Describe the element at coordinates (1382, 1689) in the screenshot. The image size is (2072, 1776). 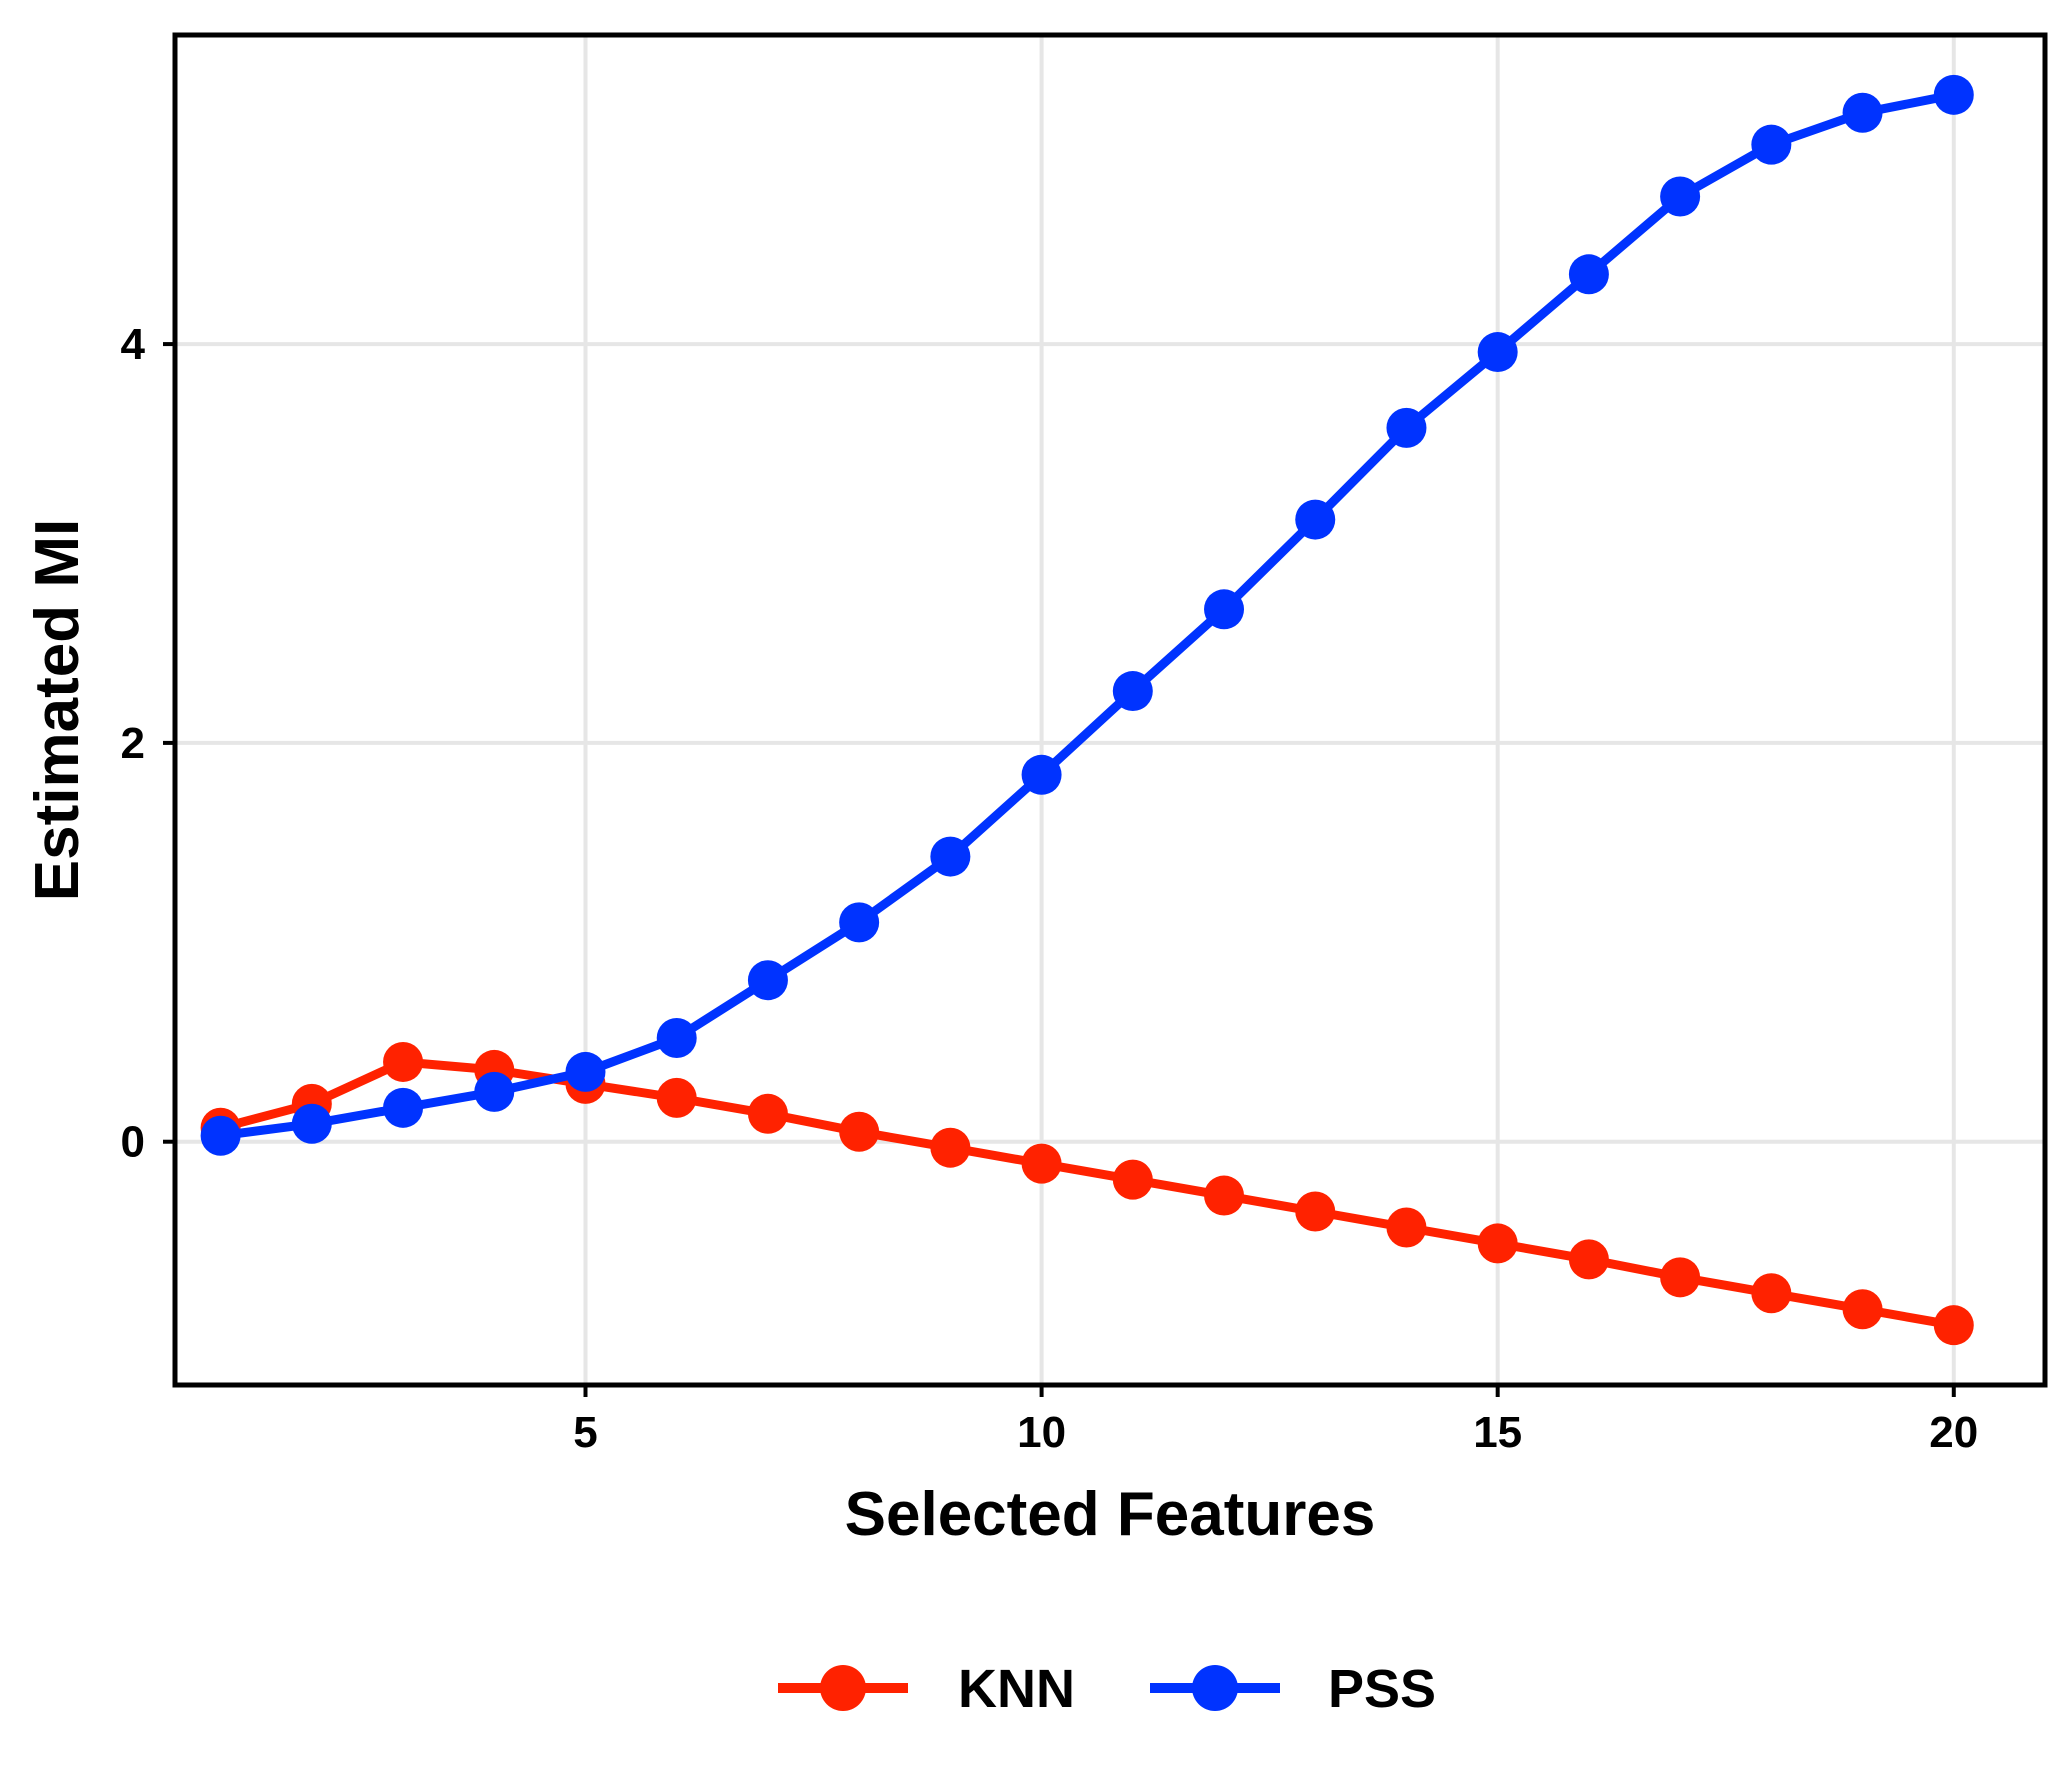
I see `legend-label-pss: PSS` at that location.